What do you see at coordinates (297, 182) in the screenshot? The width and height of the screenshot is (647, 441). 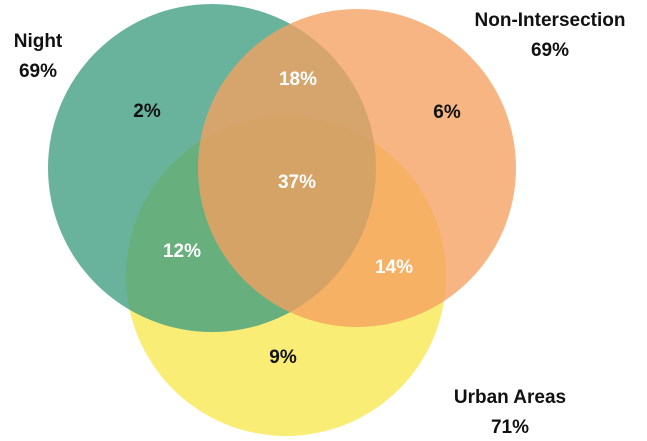 I see `region-label: 37%` at bounding box center [297, 182].